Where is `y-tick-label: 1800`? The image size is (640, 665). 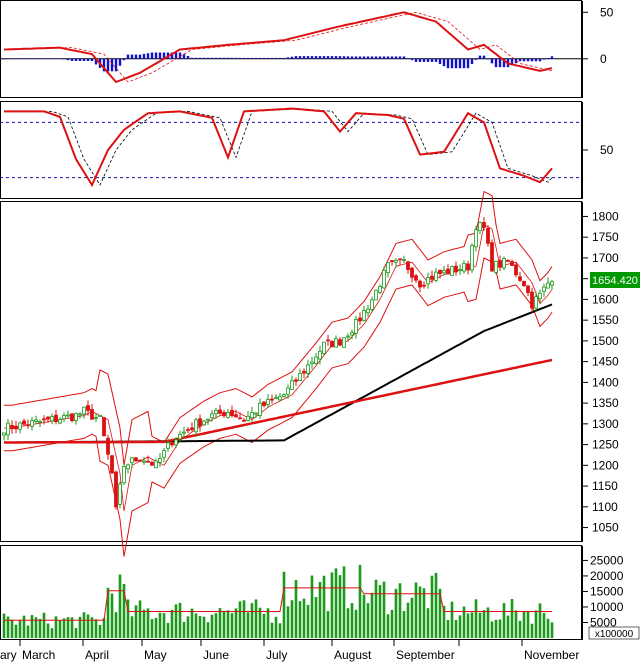
y-tick-label: 1800 is located at coordinates (605, 216).